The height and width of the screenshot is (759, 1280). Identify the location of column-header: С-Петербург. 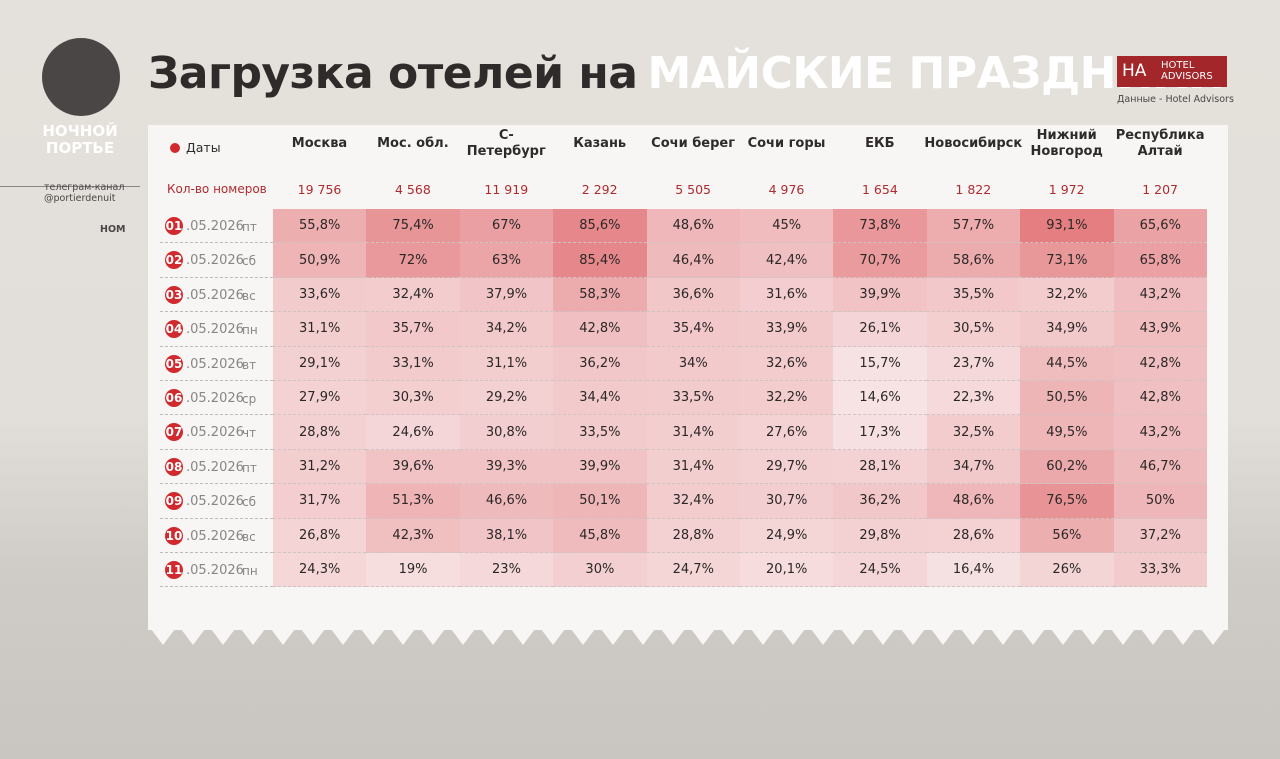
(506, 143).